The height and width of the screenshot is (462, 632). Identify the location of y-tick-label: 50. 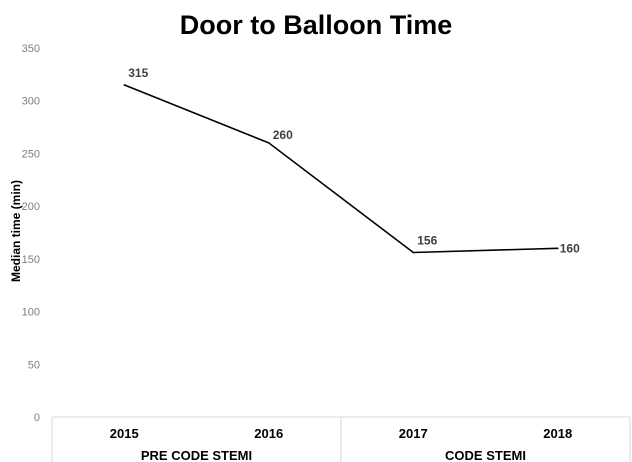
(34, 365).